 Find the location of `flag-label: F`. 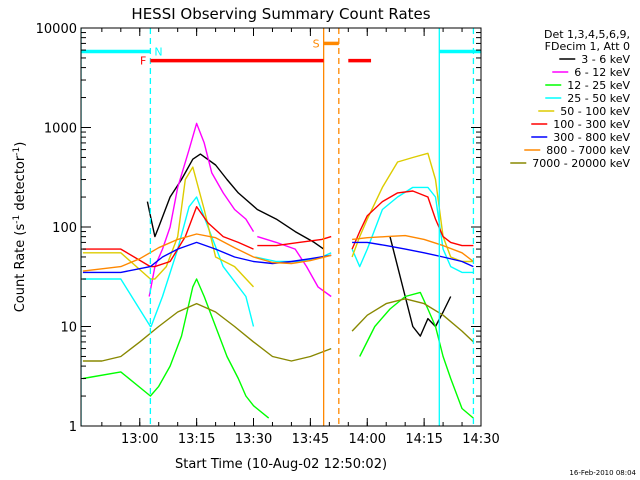

flag-label: F is located at coordinates (143, 61).